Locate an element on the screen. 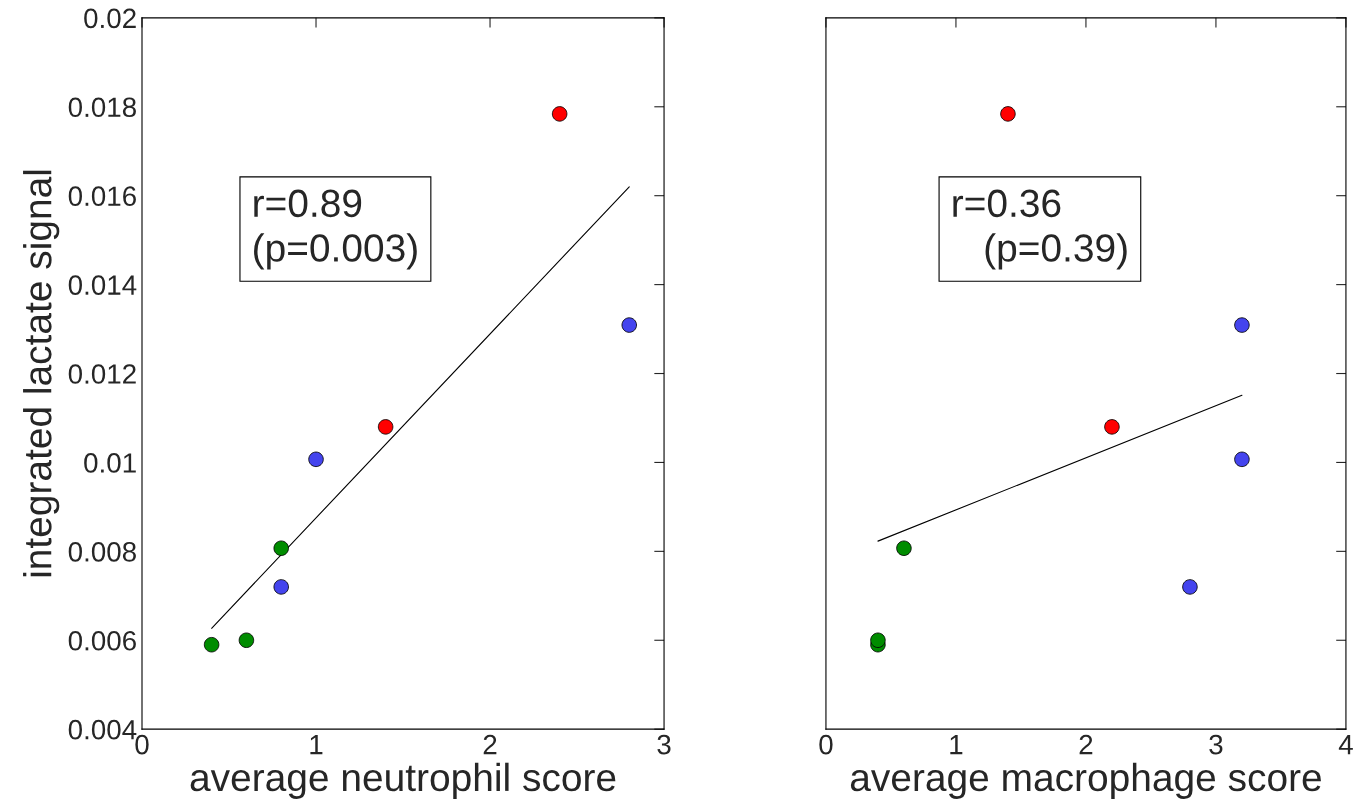 This screenshot has width=1372, height=812. y-tick-label: 0.012 is located at coordinates (102, 374).